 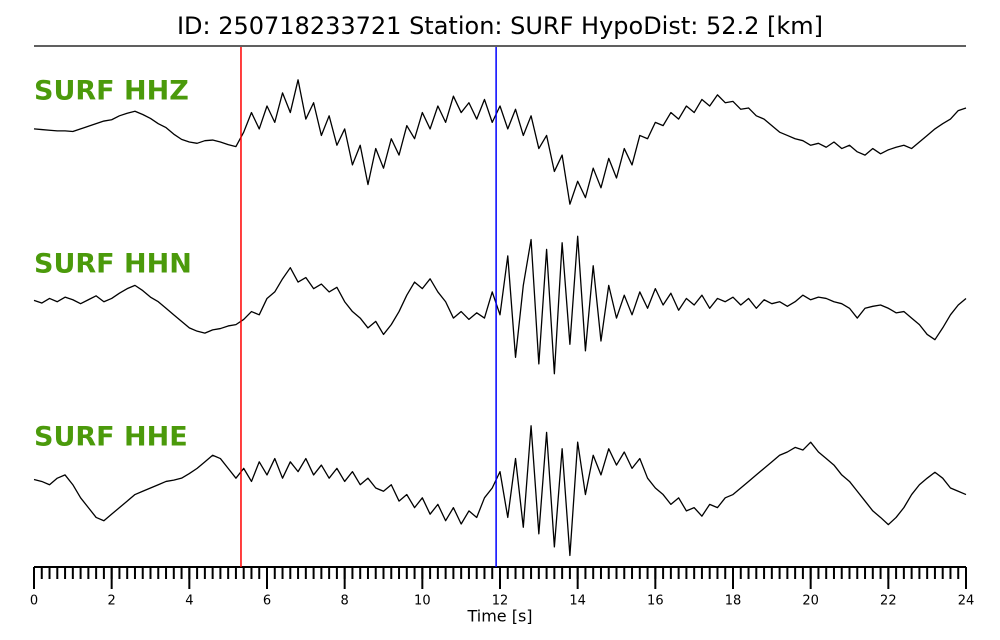 I want to click on x-axis-label: Time [s], so click(x=499, y=616).